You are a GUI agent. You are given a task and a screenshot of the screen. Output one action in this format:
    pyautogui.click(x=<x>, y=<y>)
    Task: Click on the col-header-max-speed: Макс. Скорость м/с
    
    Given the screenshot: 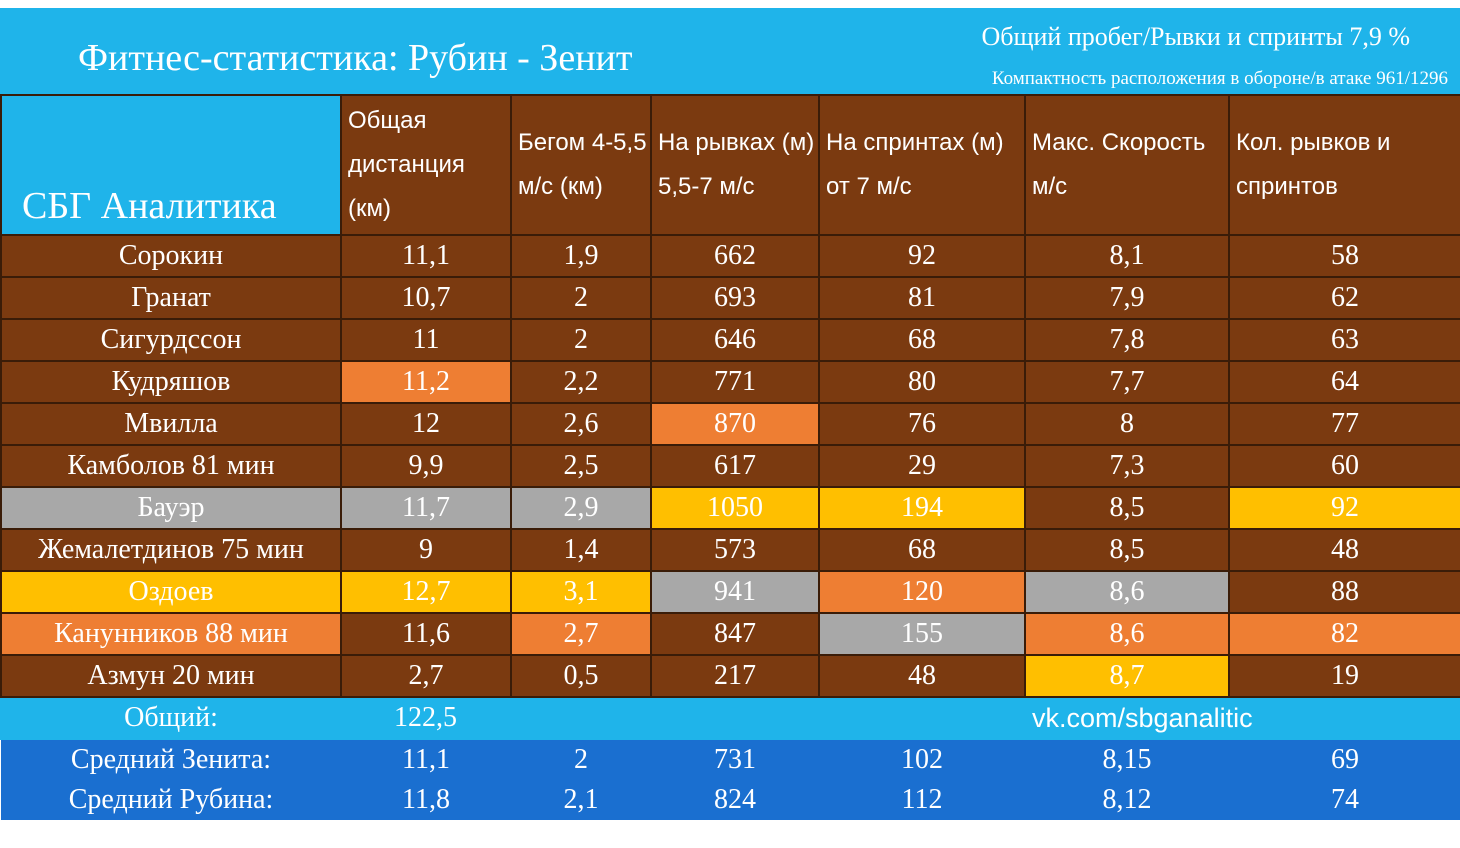 What is the action you would take?
    pyautogui.click(x=1127, y=165)
    